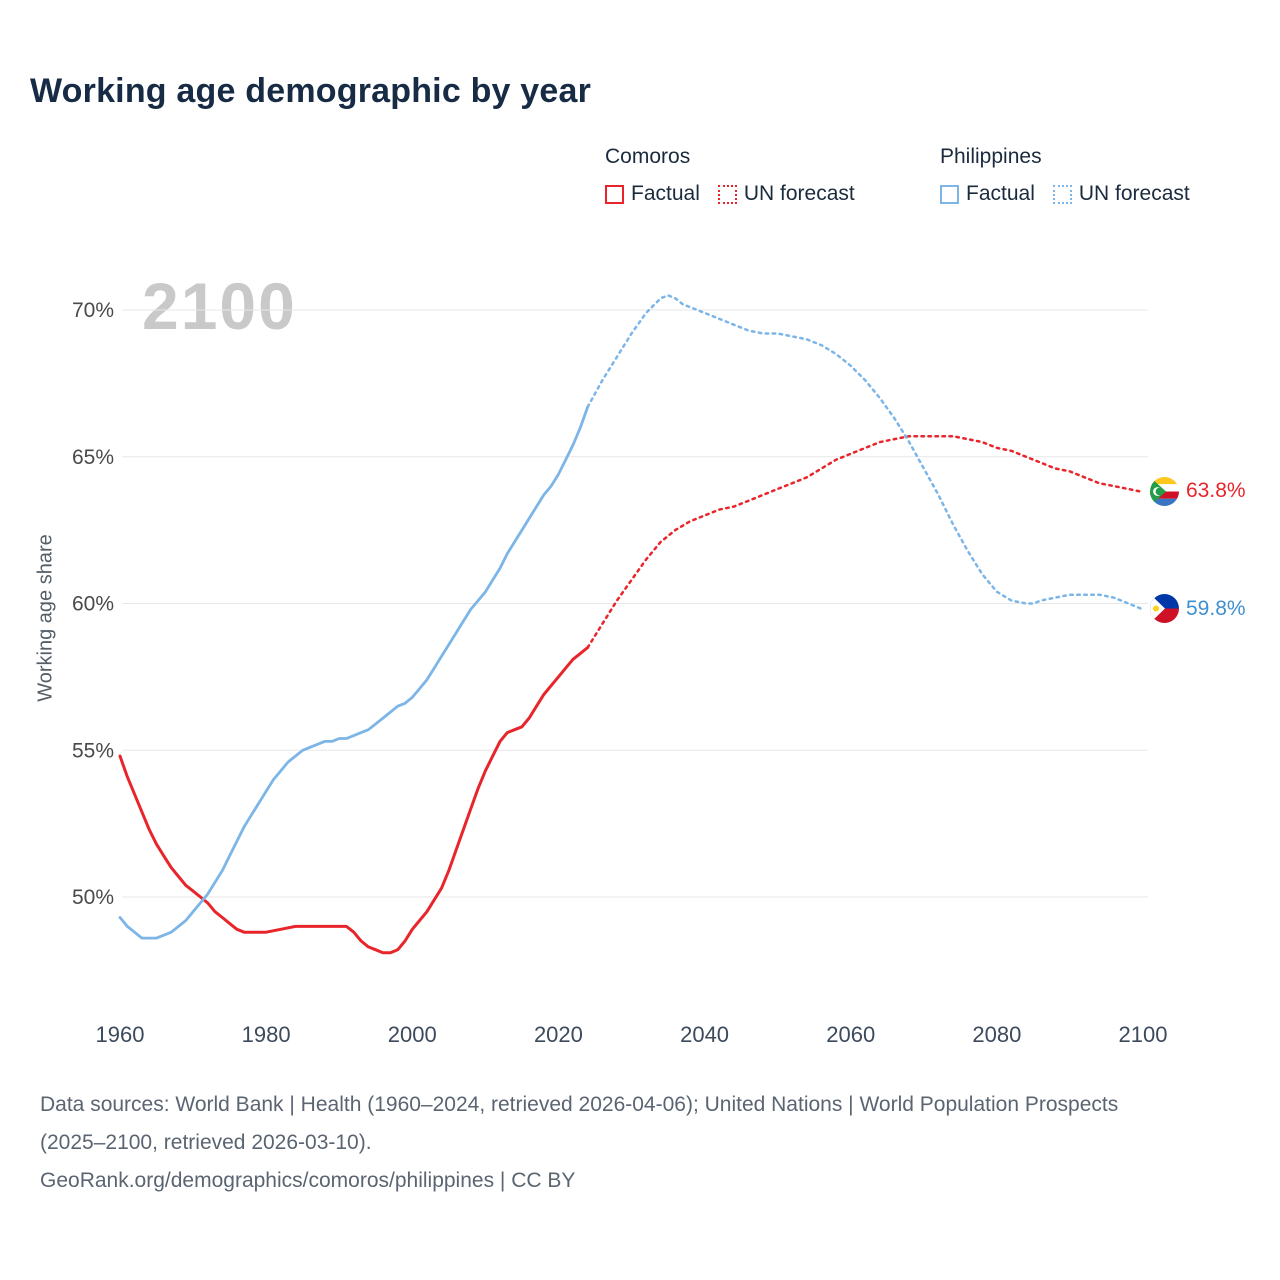 Image resolution: width=1280 pixels, height=1280 pixels. What do you see at coordinates (266, 1034) in the screenshot?
I see `x-tick-label: 1980` at bounding box center [266, 1034].